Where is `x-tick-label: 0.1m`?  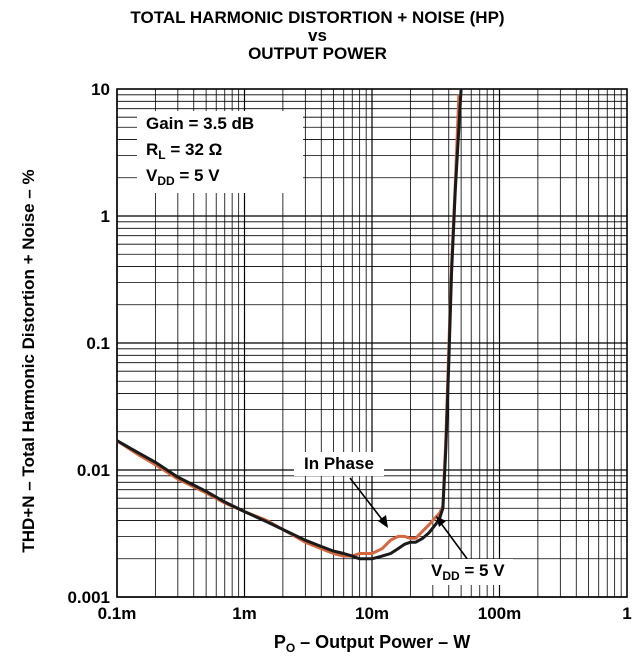
x-tick-label: 0.1m is located at coordinates (117, 613).